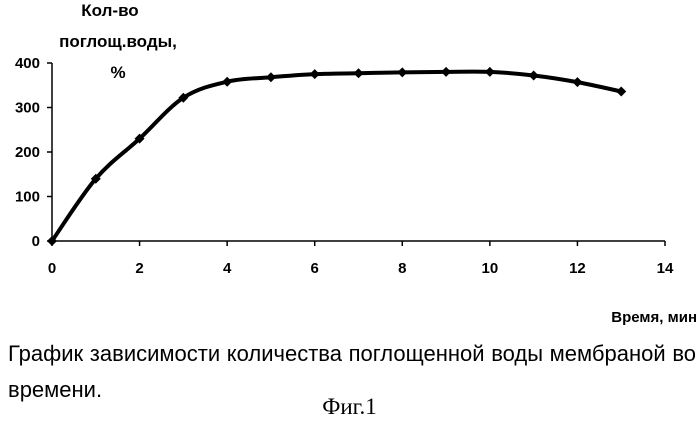 This screenshot has height=437, width=699. What do you see at coordinates (654, 317) in the screenshot?
I see `x-axis-title: Время, мин` at bounding box center [654, 317].